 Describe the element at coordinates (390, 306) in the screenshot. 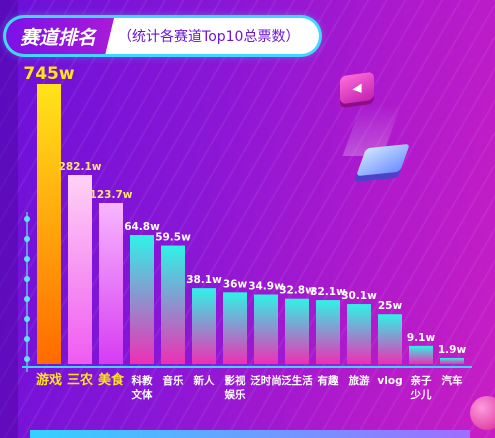

I see `value-label: 25w` at that location.